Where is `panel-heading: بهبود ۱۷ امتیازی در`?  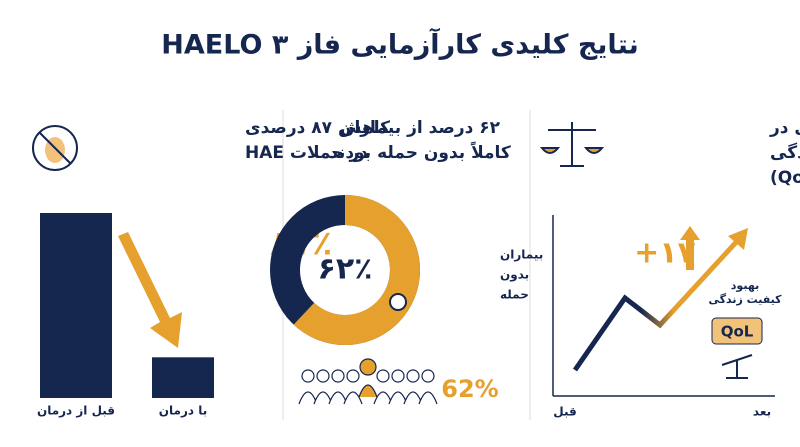 panel-heading: بهبود ۱۷ امتیازی در is located at coordinates (784, 128).